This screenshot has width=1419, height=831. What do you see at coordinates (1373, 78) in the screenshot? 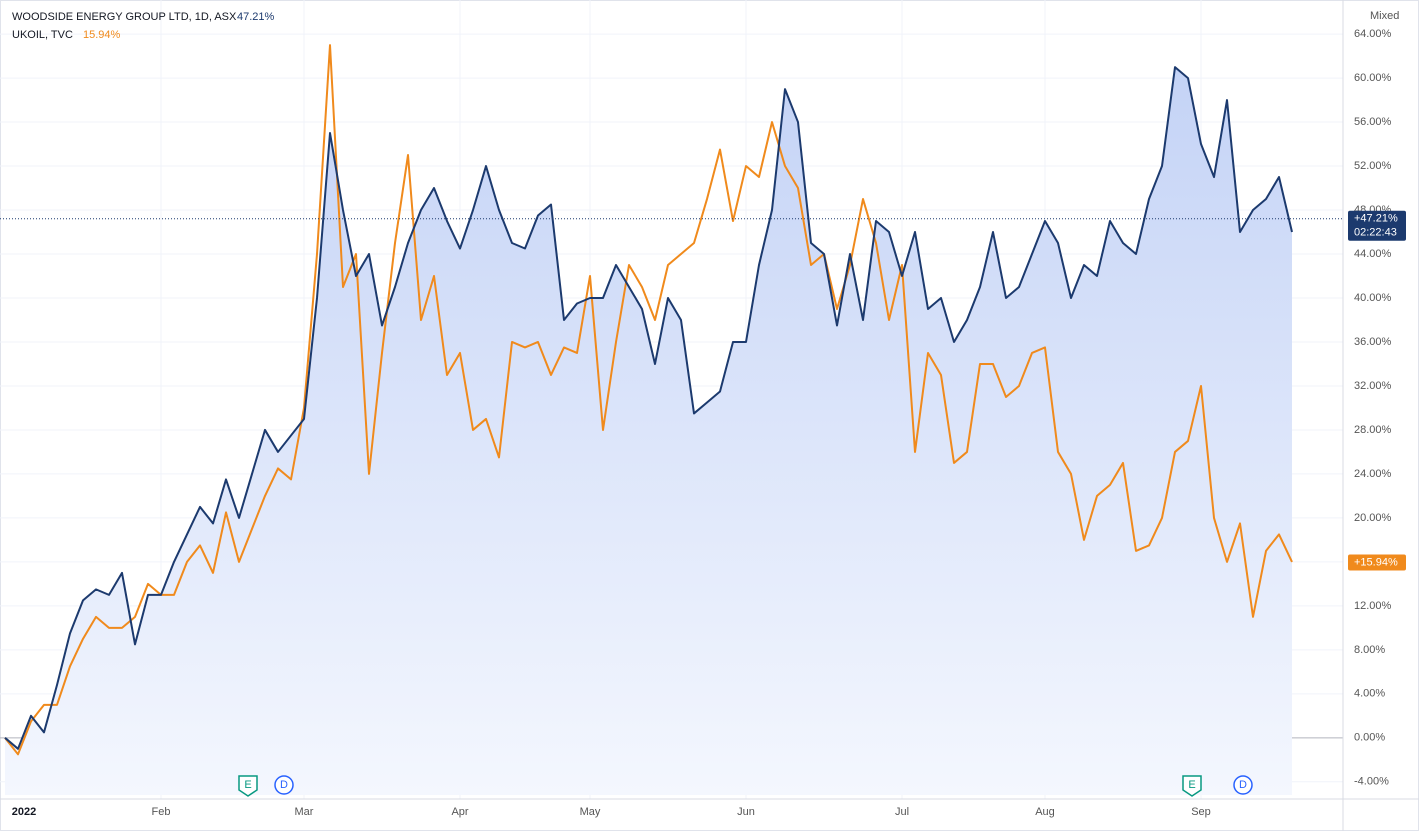
I see `y-tick-label: 60.00%` at bounding box center [1373, 78].